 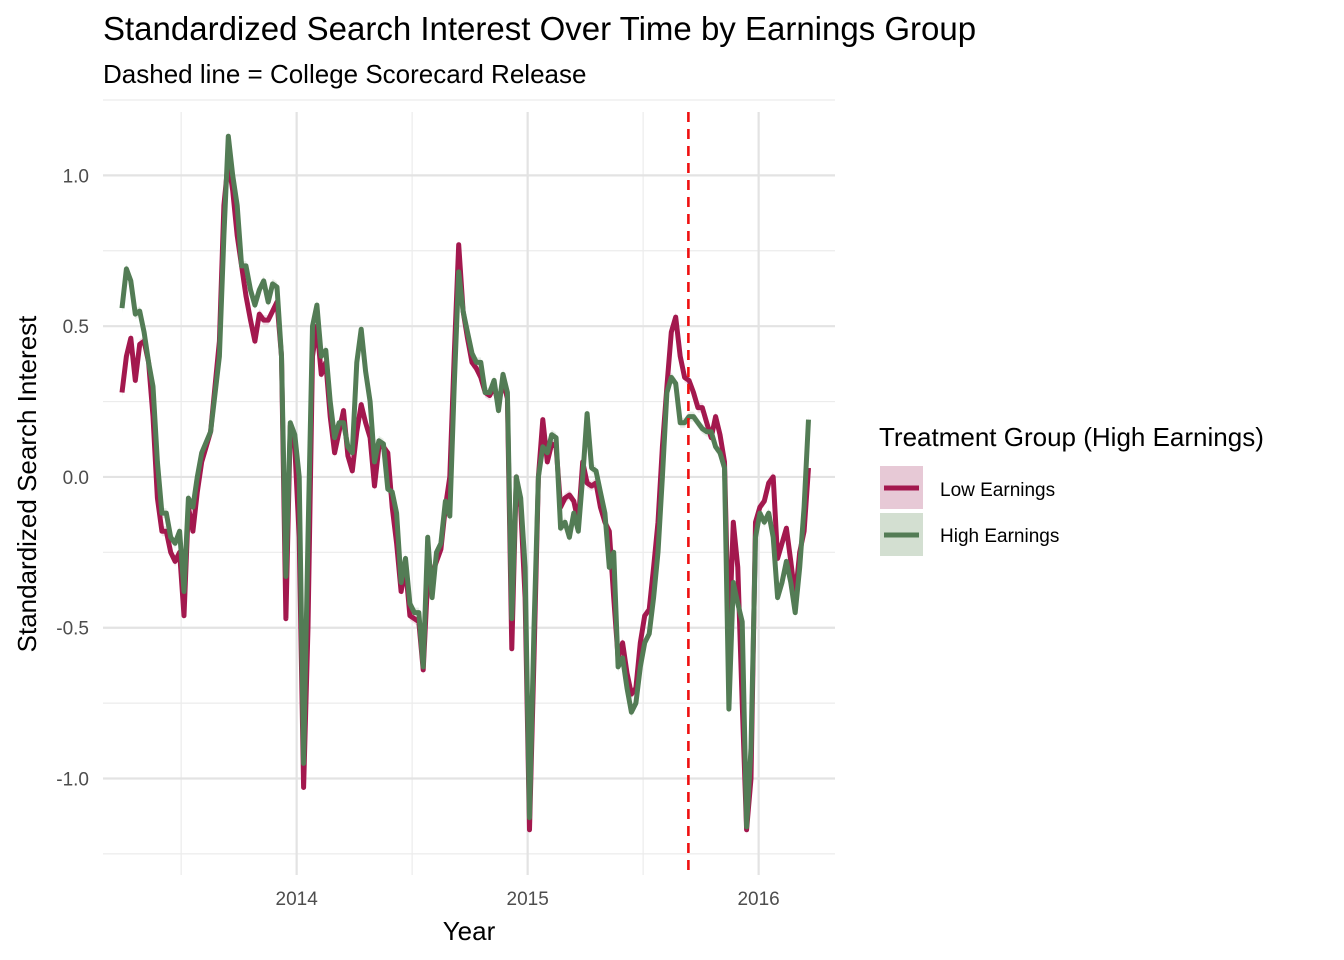 I want to click on y-tick-label: 0.5, so click(x=76, y=327).